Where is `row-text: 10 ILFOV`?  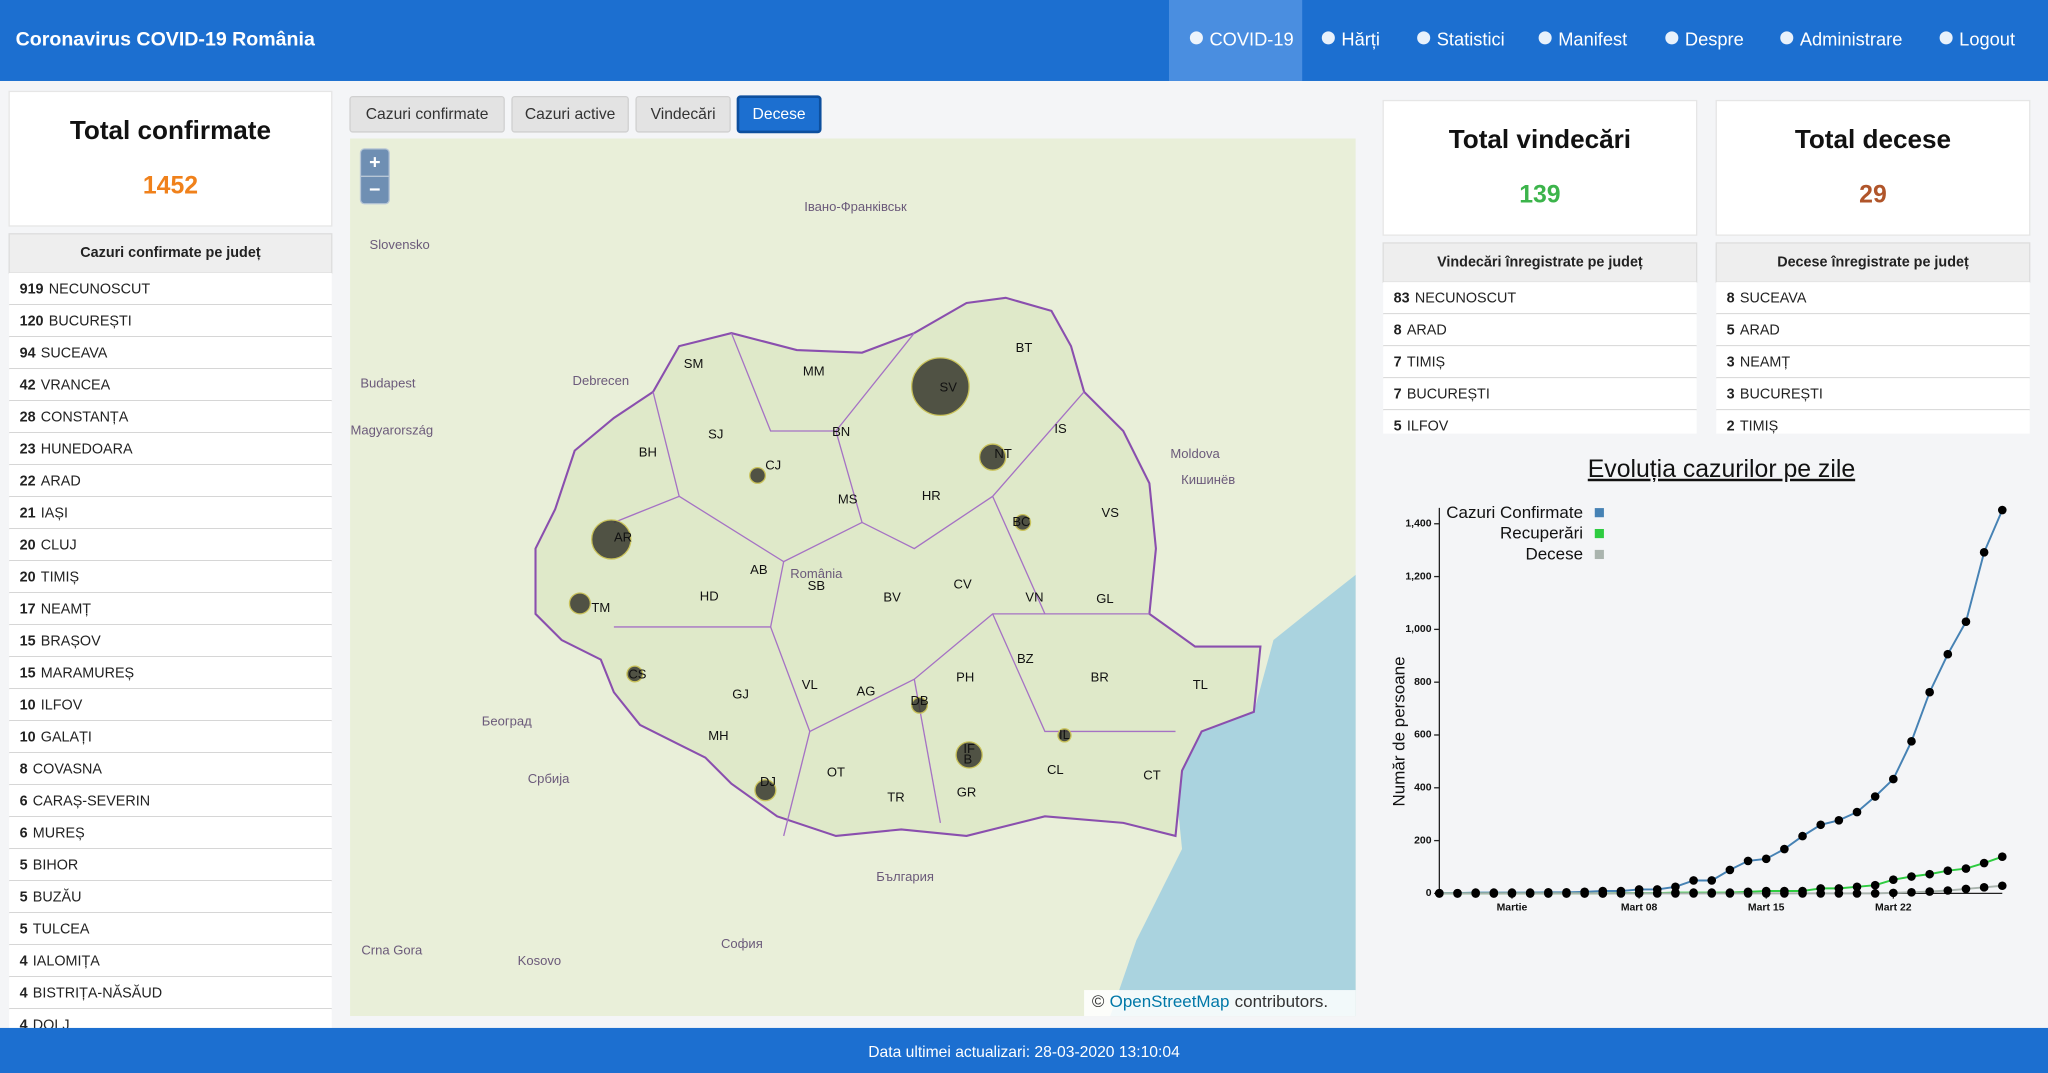 row-text: 10 ILFOV is located at coordinates (51, 705).